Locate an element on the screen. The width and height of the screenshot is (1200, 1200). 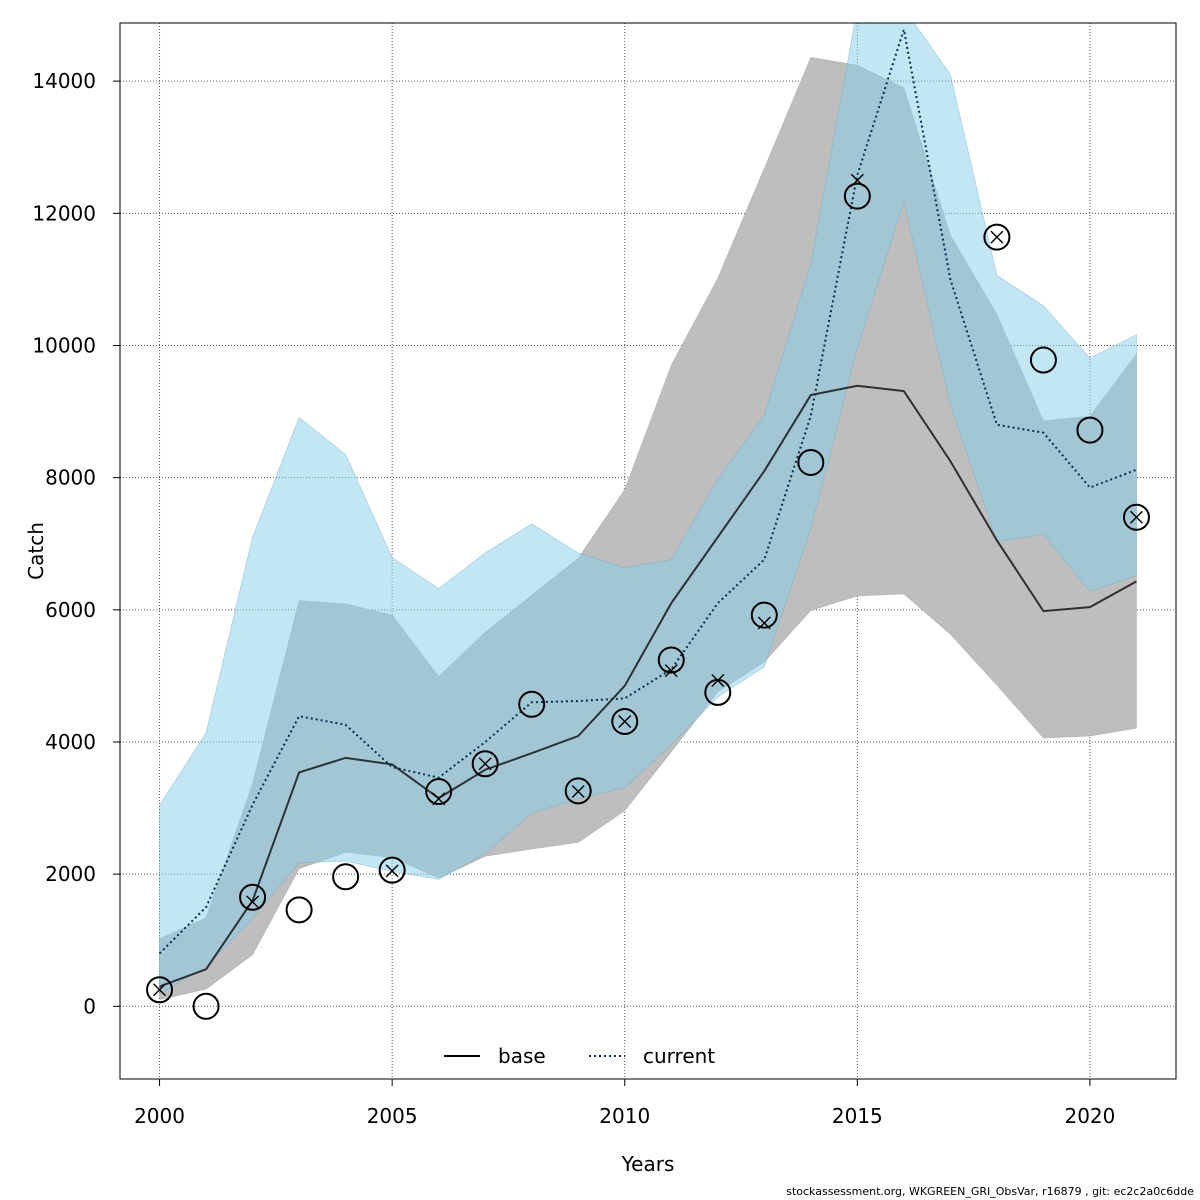
x-tick-label-2010: 2010 is located at coordinates (624, 1116).